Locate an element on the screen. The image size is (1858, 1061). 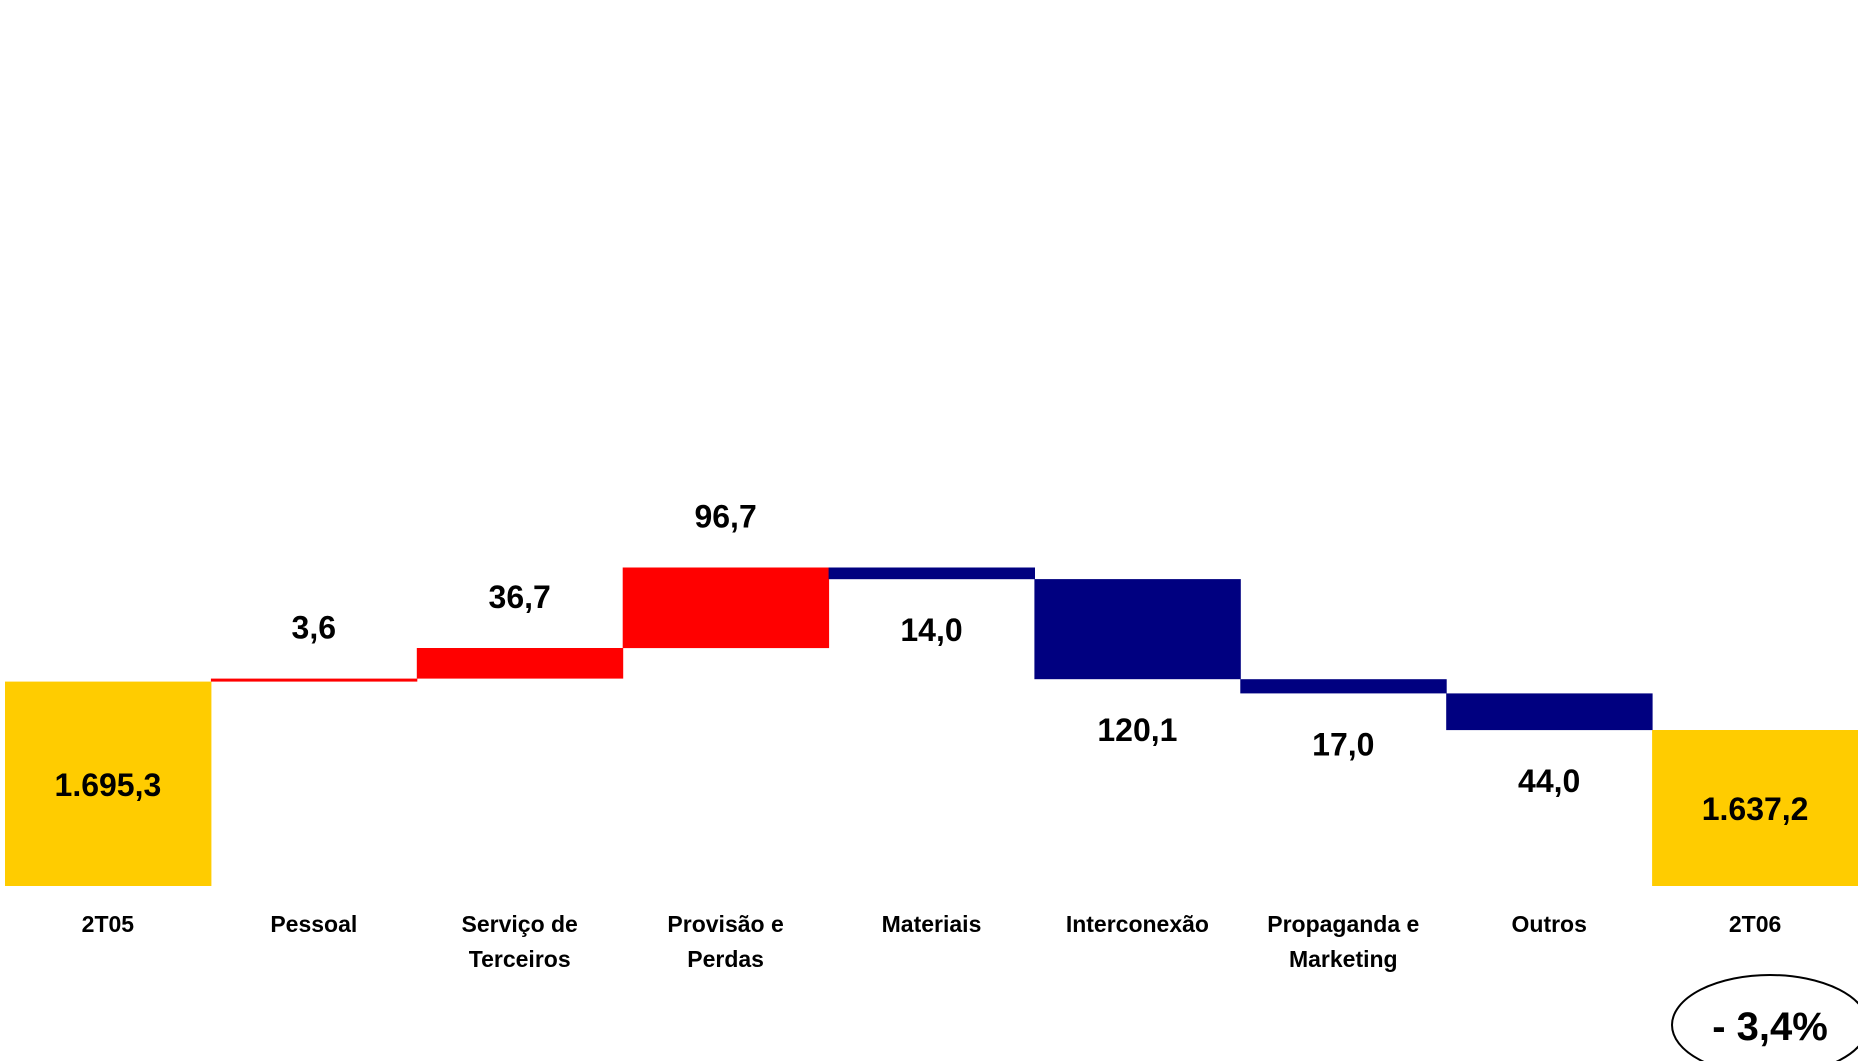
category-label-5: Materiais is located at coordinates (932, 924).